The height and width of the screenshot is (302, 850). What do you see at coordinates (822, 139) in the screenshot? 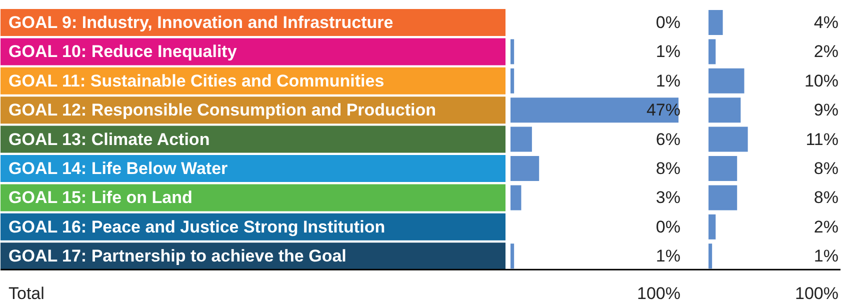
I see `data-label: 11%` at bounding box center [822, 139].